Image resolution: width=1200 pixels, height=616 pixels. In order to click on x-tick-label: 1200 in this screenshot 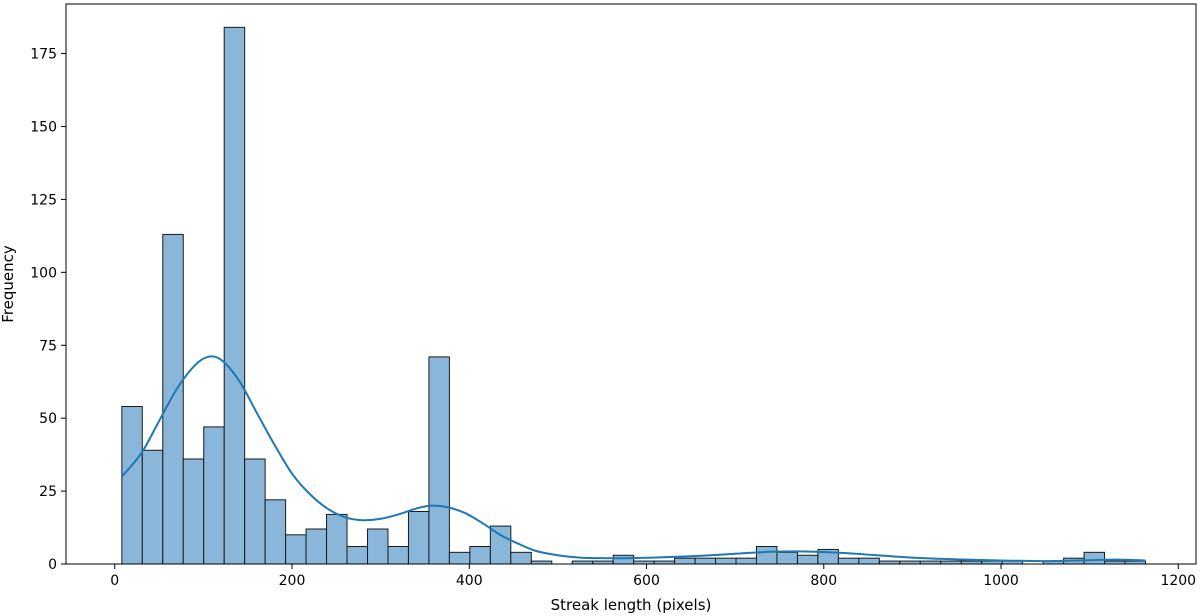, I will do `click(1178, 581)`.